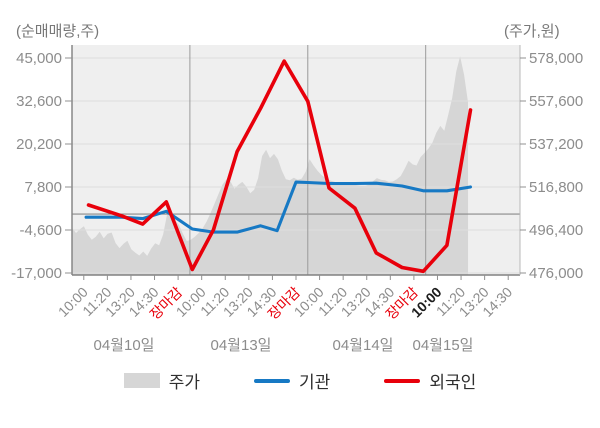 The image size is (600, 428). What do you see at coordinates (39, 101) in the screenshot?
I see `left-axis-tick-label: 32,600` at bounding box center [39, 101].